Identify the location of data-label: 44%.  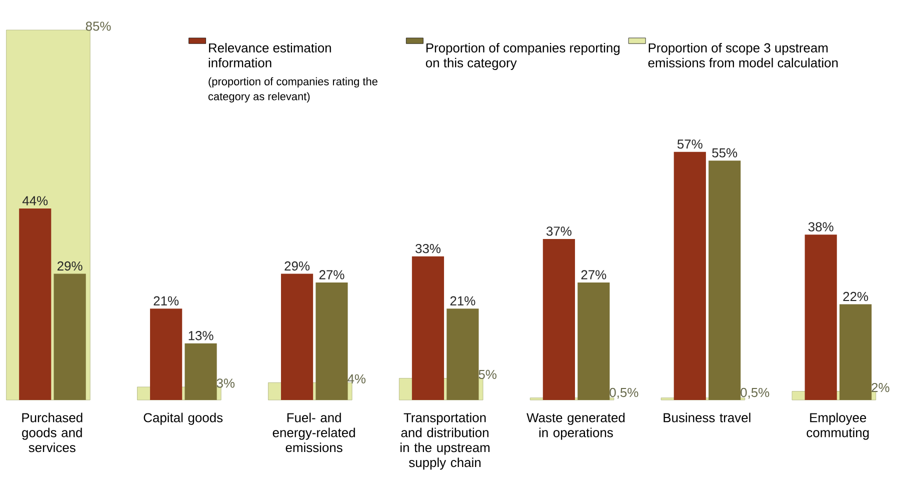
(35, 201).